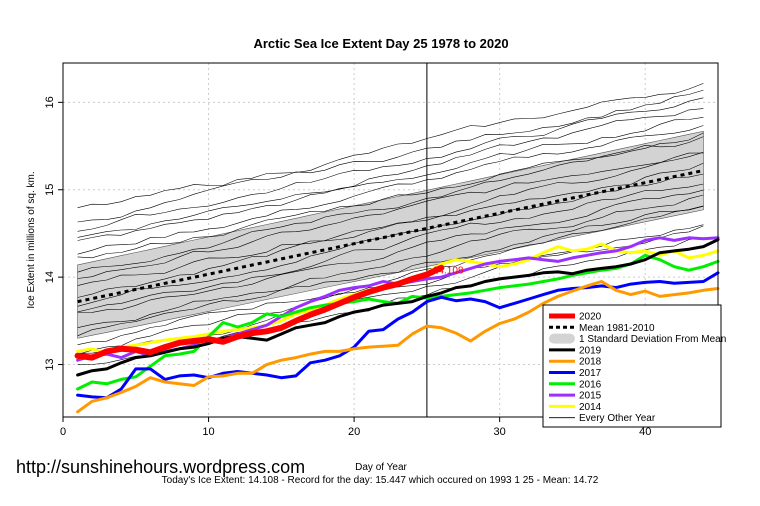 This screenshot has width=760, height=506. What do you see at coordinates (31, 239) in the screenshot?
I see `y-axis-label: Ice Extent in millions of sq. km.` at bounding box center [31, 239].